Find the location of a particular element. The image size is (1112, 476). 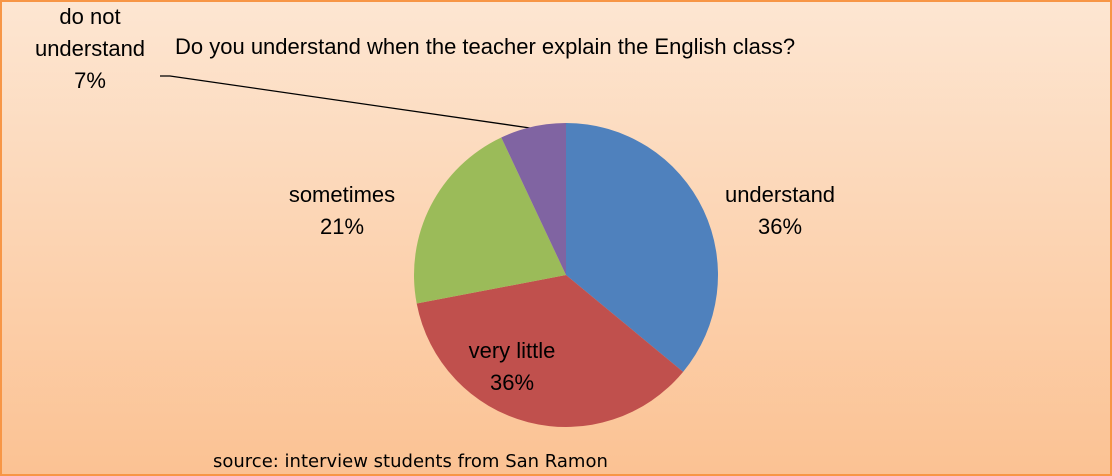

leader-line is located at coordinates (345, 102).